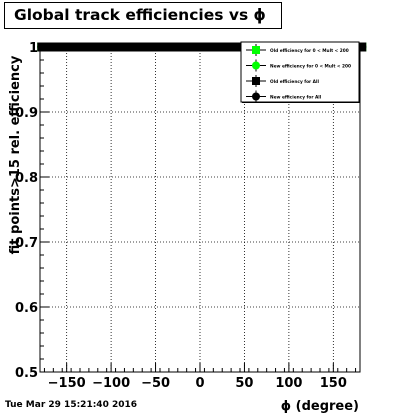  What do you see at coordinates (333, 383) in the screenshot?
I see `x-tick-label: 150` at bounding box center [333, 383].